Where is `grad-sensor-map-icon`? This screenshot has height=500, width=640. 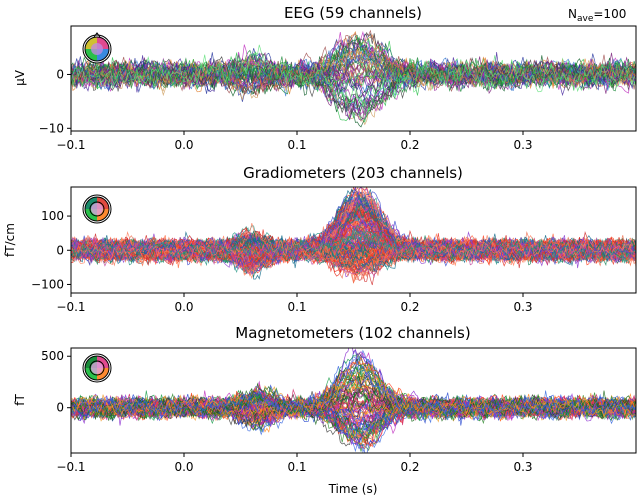
grad-sensor-map-icon is located at coordinates (97, 209).